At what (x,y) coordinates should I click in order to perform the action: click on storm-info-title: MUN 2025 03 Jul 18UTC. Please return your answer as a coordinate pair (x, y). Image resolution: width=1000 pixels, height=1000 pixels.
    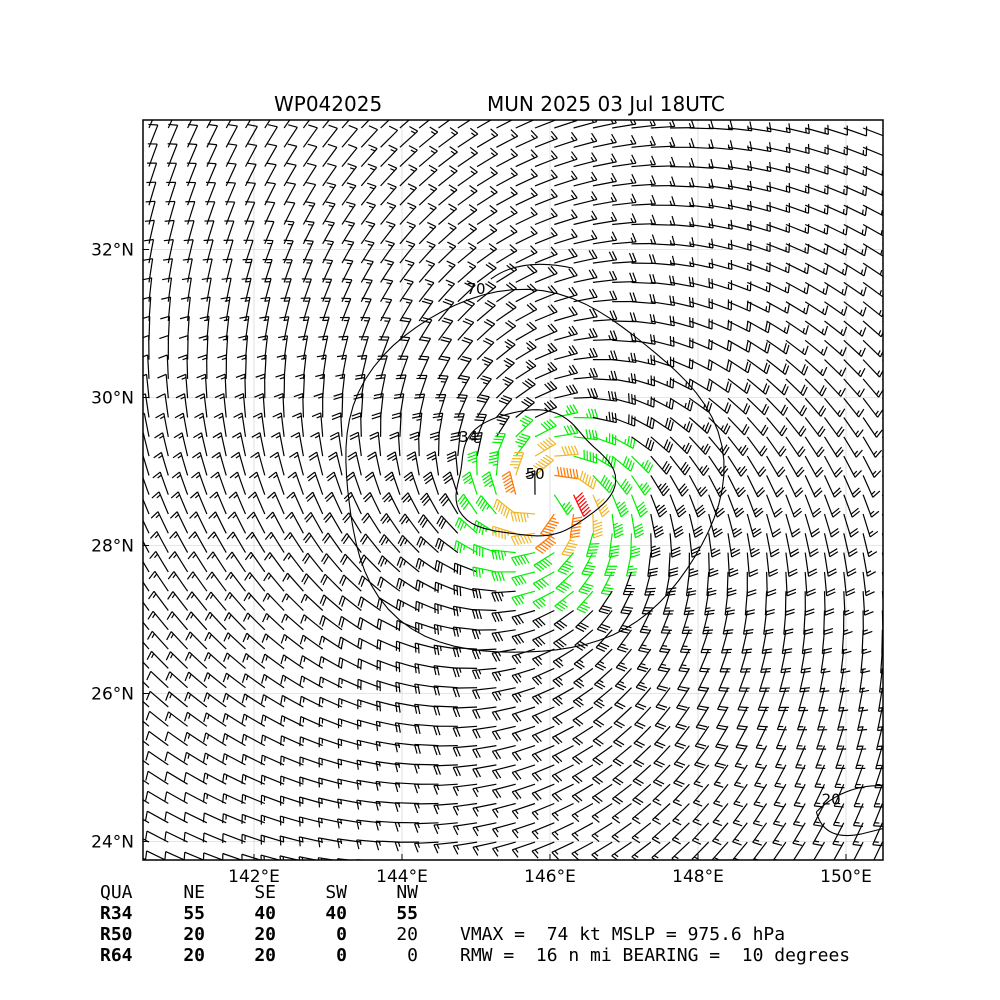
    Looking at the image, I should click on (606, 104).